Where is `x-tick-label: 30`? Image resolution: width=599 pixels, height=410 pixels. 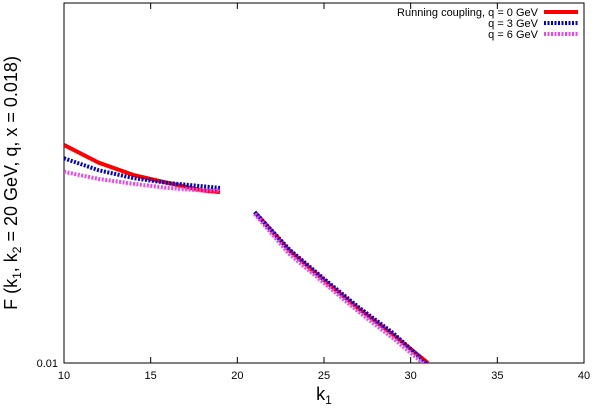
x-tick-label: 30 is located at coordinates (411, 376).